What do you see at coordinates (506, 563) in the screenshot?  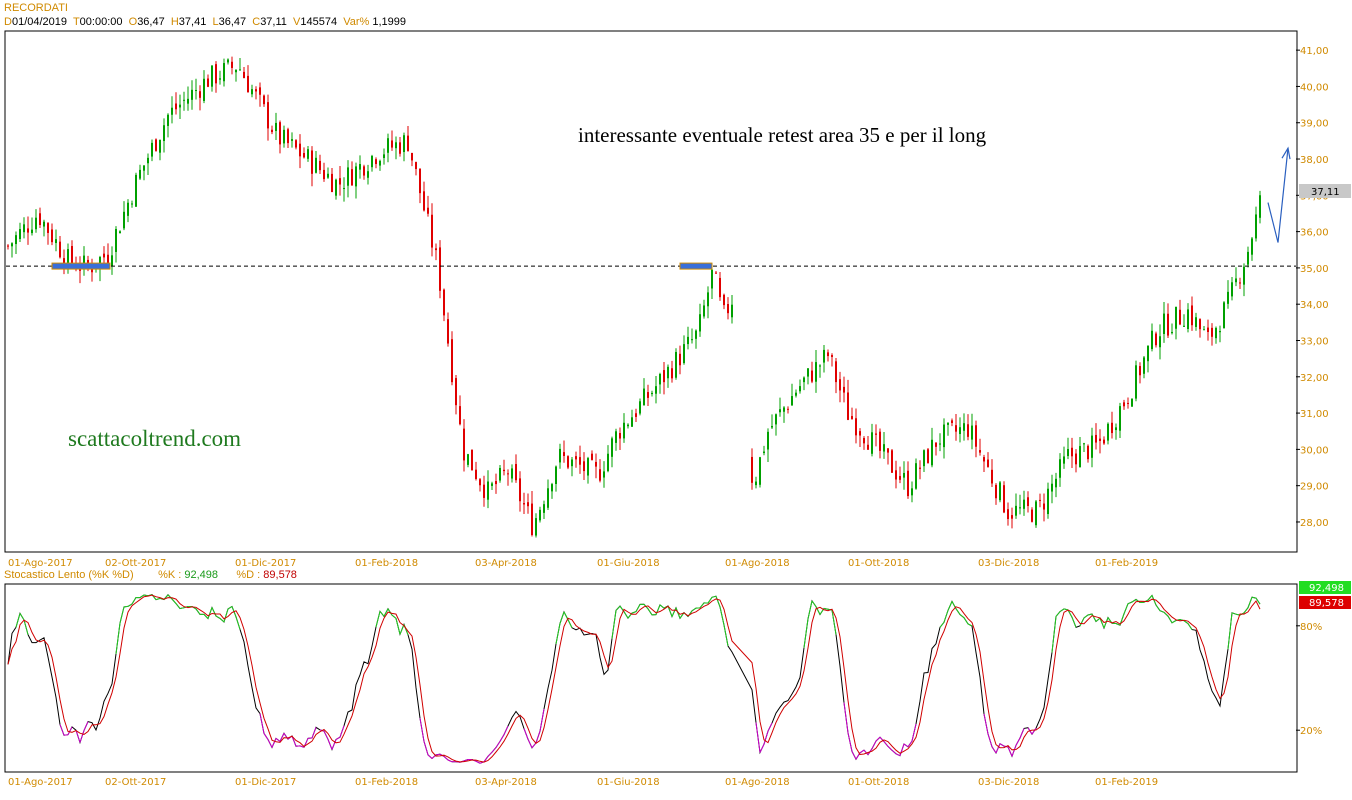 I see `price-x-label: 03-Apr-2018` at bounding box center [506, 563].